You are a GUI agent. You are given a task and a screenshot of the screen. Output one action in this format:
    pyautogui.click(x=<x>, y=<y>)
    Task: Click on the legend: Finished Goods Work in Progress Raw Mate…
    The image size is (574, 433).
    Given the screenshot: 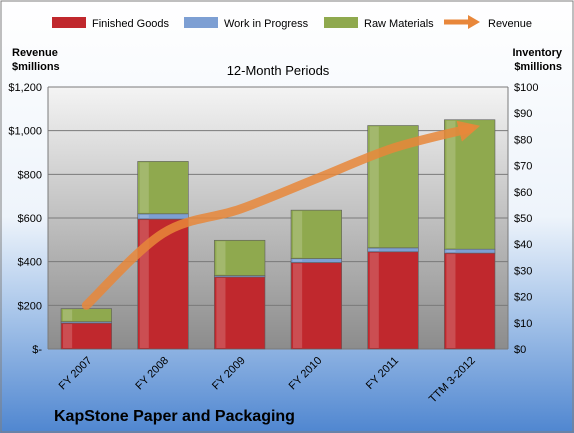 What is the action you would take?
    pyautogui.click(x=292, y=22)
    